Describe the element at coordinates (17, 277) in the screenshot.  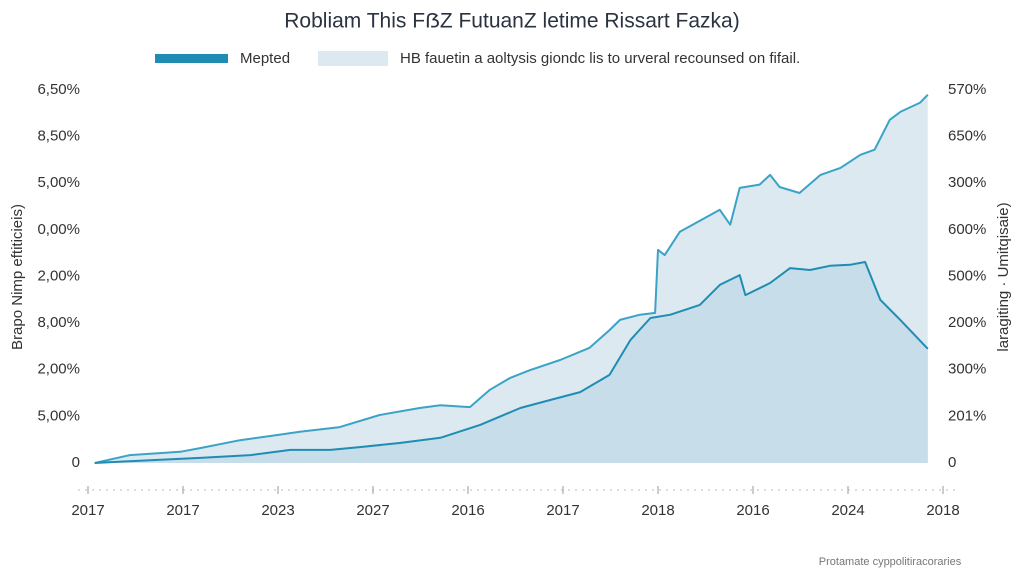
I see `y-axis-label: Brapo Nimp eftiticieis)` at that location.